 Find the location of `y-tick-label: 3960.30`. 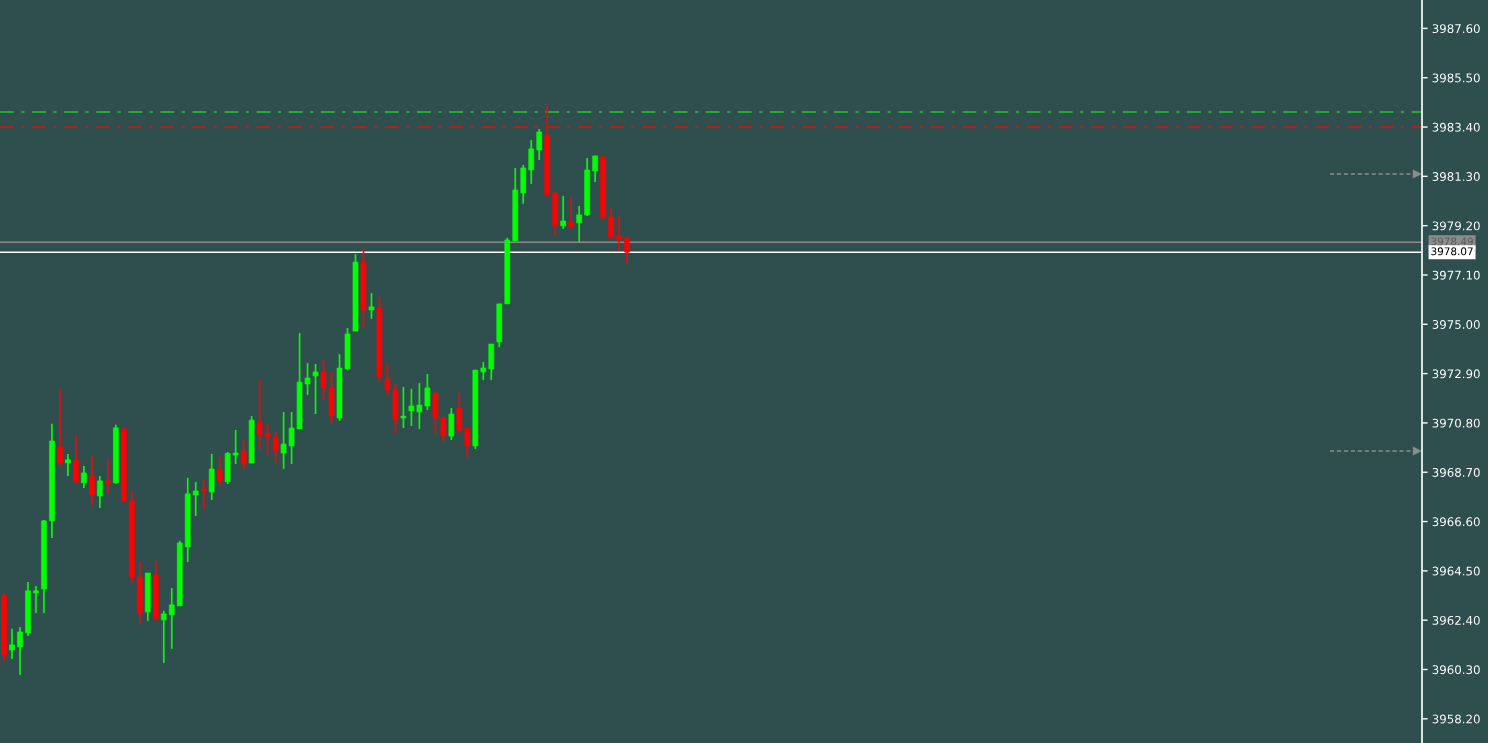

y-tick-label: 3960.30 is located at coordinates (1456, 670).